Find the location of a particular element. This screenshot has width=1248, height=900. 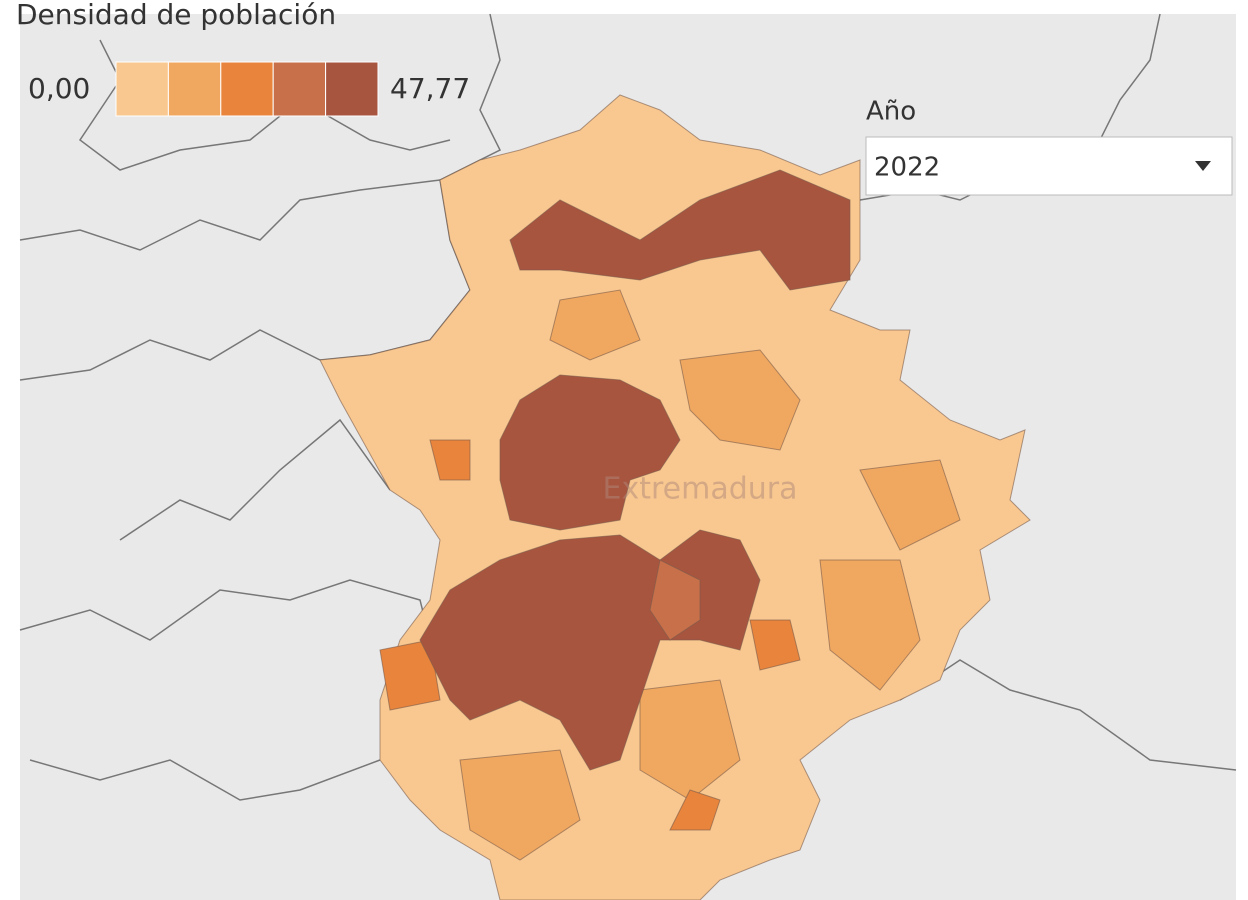

legend-title: Densidad de población is located at coordinates (176, 15).